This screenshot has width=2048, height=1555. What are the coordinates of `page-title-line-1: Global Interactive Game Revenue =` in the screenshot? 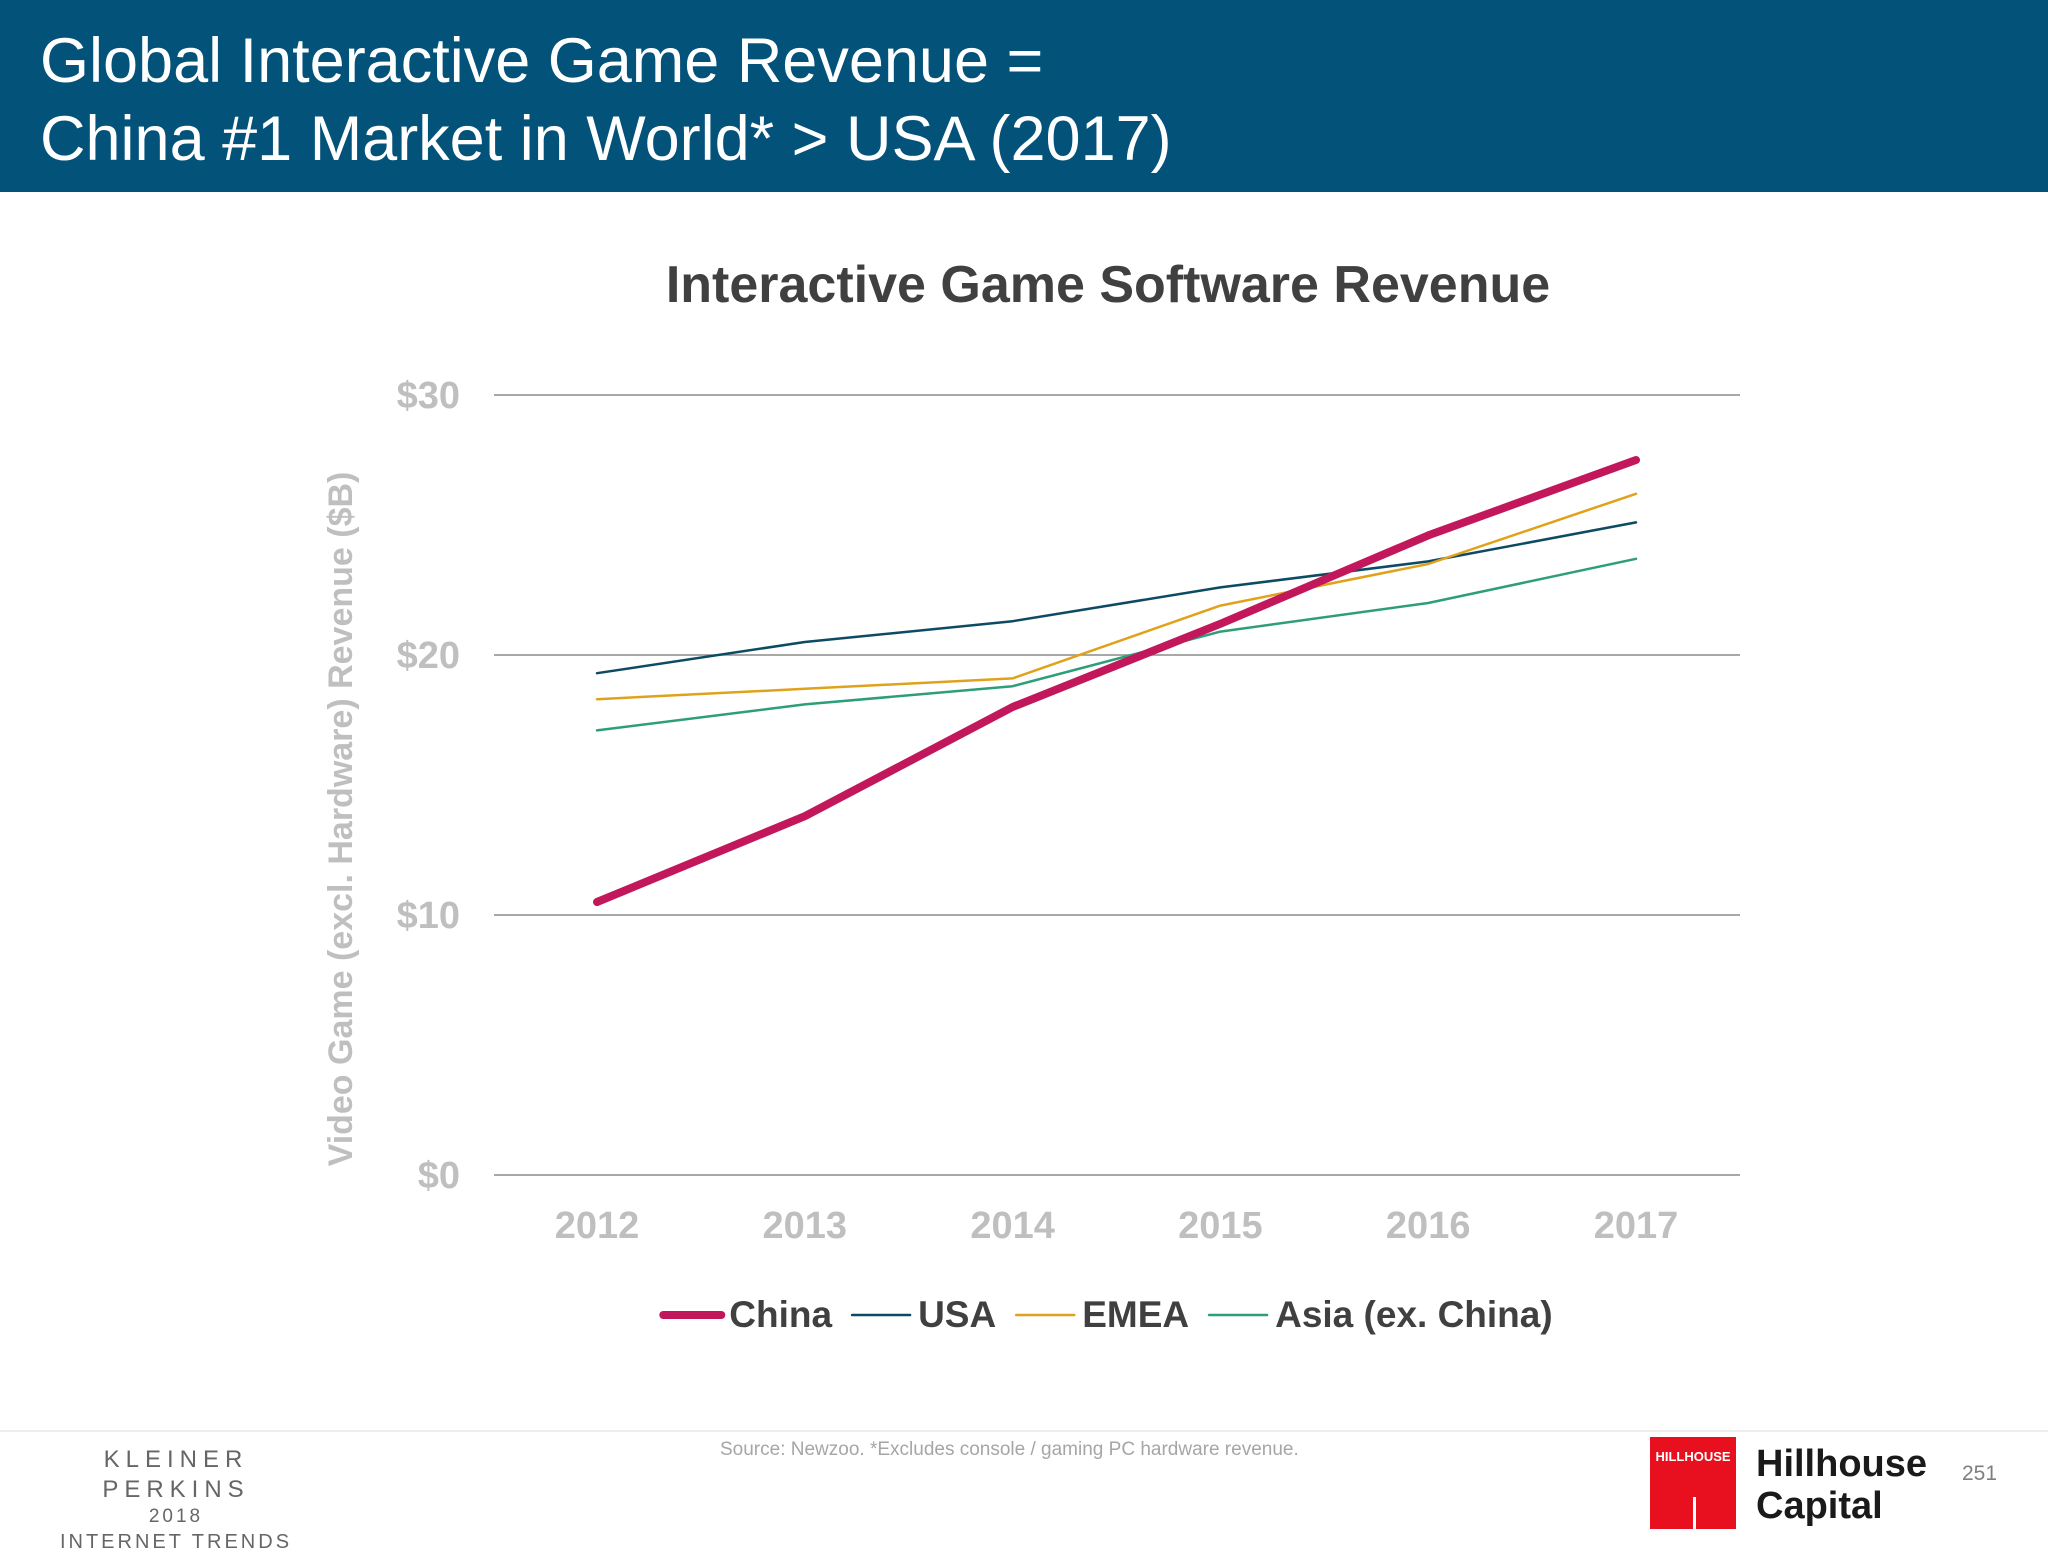 It's located at (542, 61).